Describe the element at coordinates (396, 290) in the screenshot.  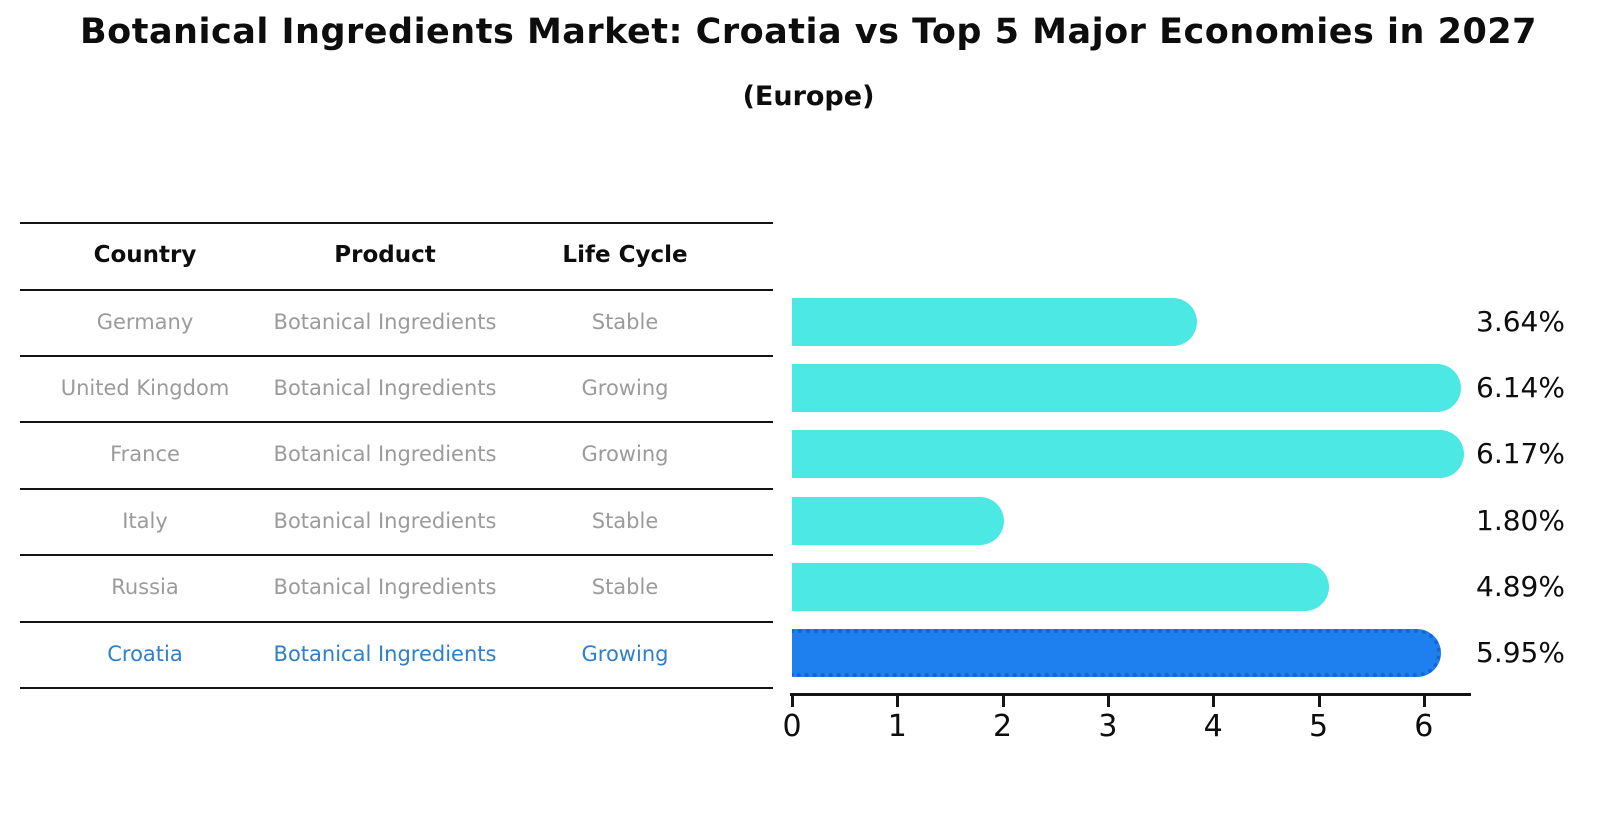
I see `table-header-rule` at that location.